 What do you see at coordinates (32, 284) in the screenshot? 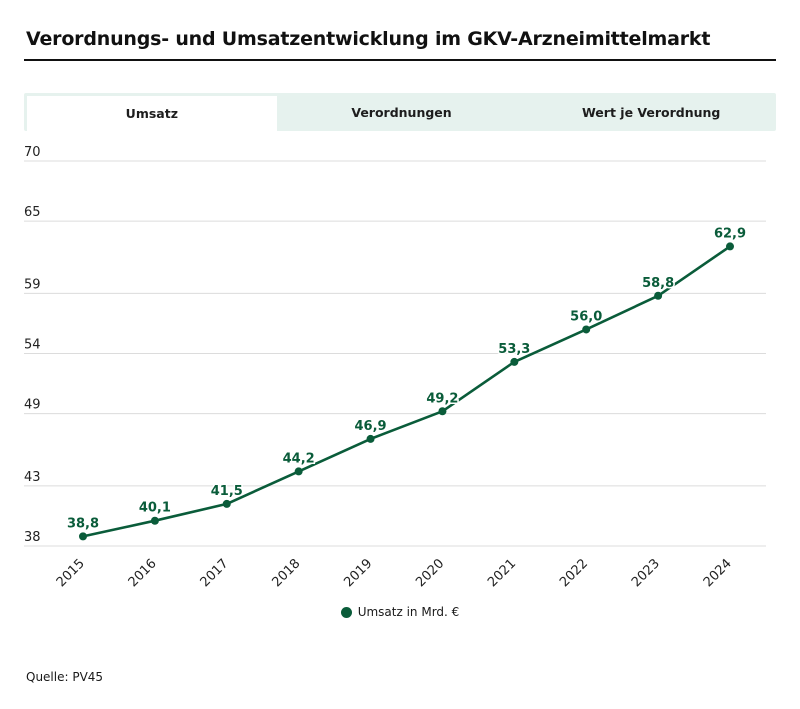
I see `y-tick-label: 59` at bounding box center [32, 284].